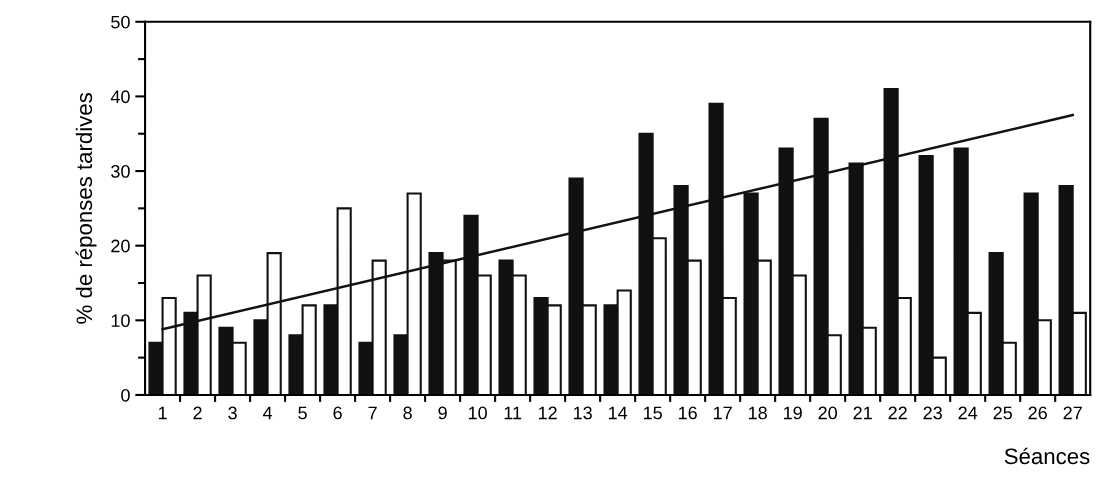  What do you see at coordinates (1037, 413) in the screenshot?
I see `x-tick-label: 26` at bounding box center [1037, 413].